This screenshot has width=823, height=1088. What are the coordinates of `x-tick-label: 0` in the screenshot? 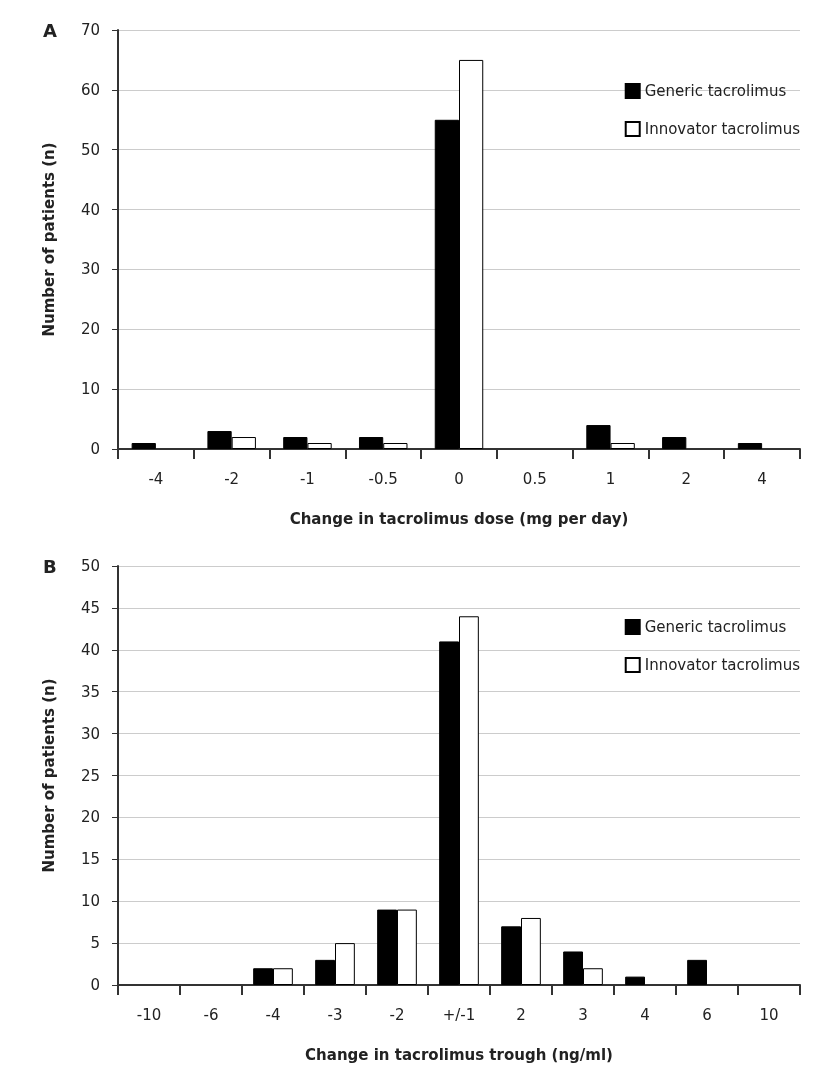 It's located at (459, 478).